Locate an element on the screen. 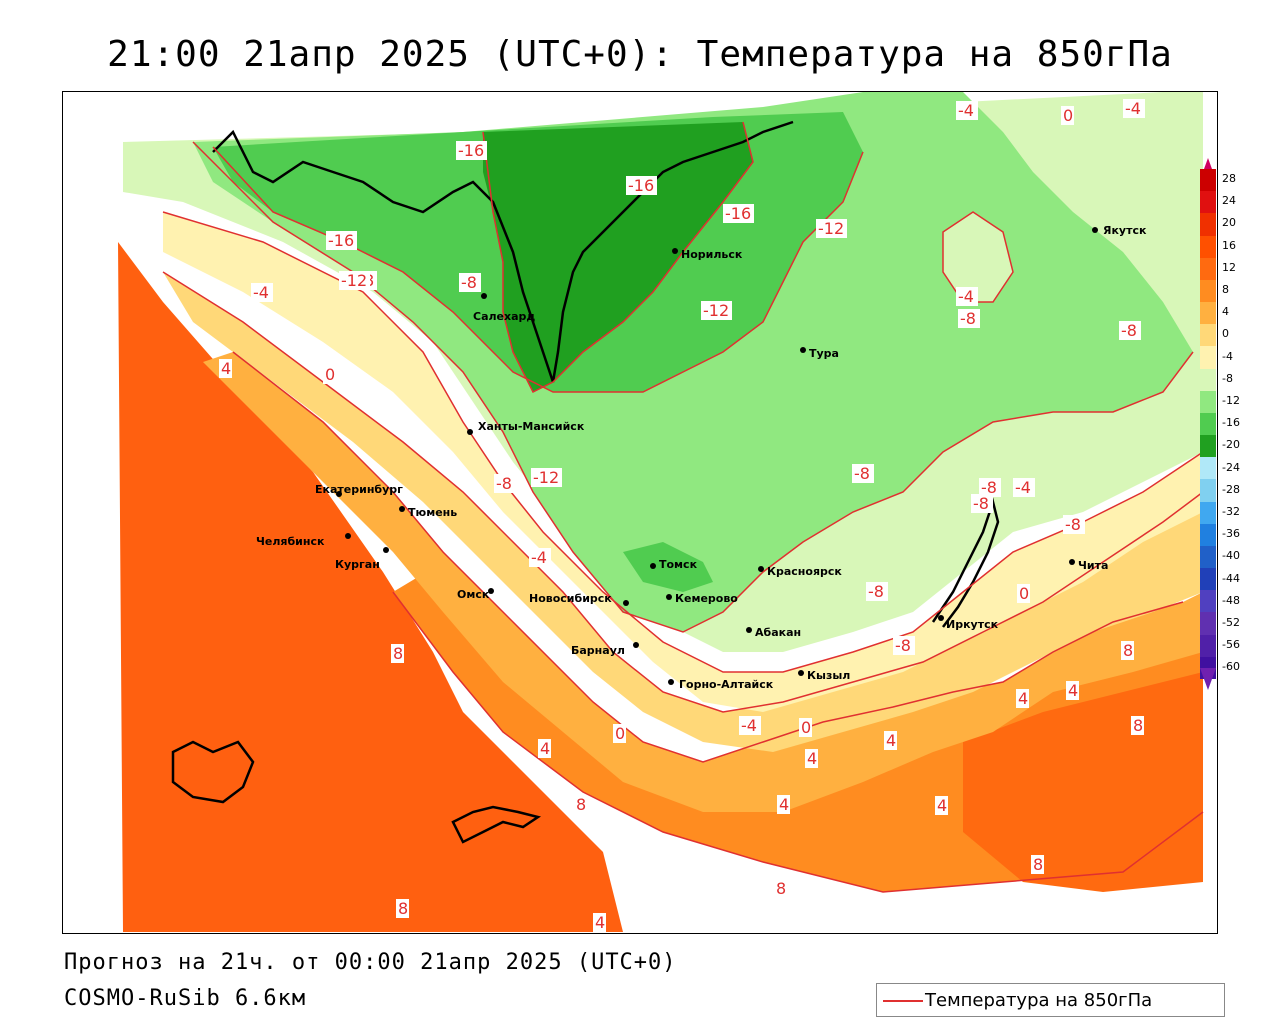 The width and height of the screenshot is (1280, 1024). city-label: Горно-Алтайск is located at coordinates (726, 684).